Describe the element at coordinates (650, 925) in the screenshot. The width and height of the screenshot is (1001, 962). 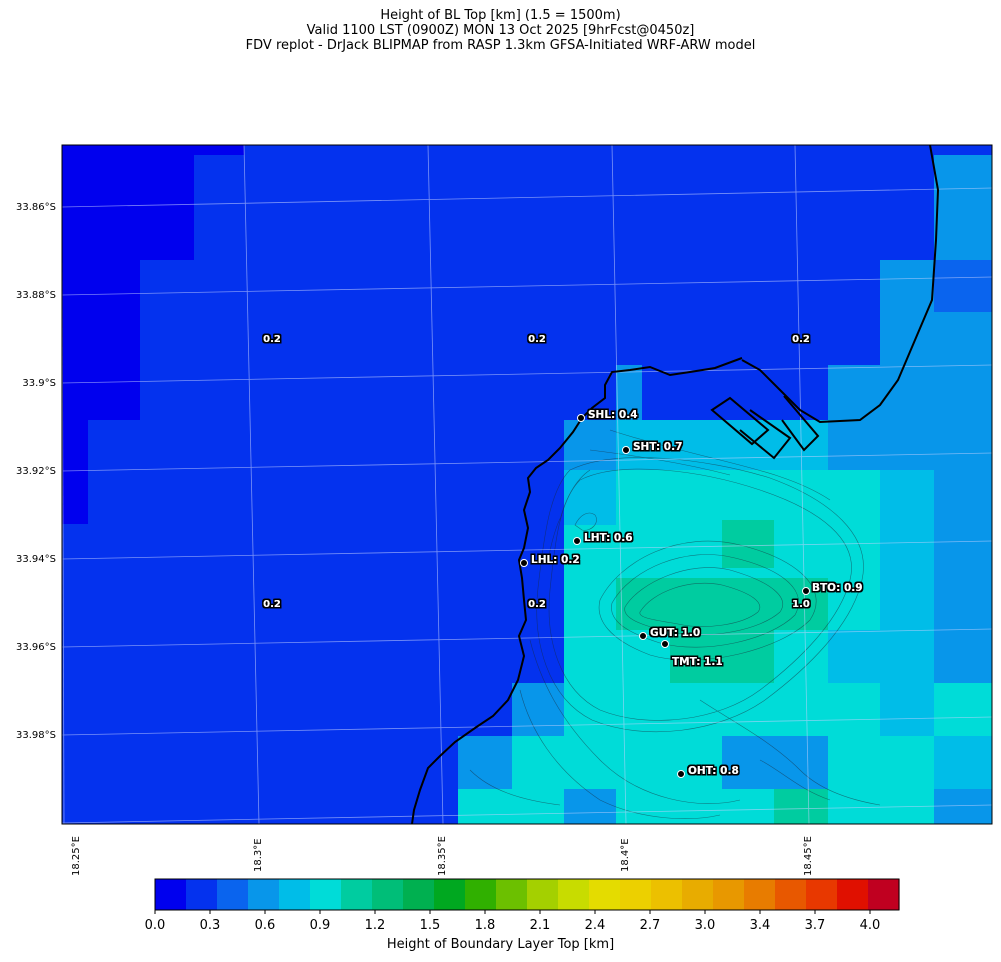
I see `colorbar-tick-label: 2.7` at that location.